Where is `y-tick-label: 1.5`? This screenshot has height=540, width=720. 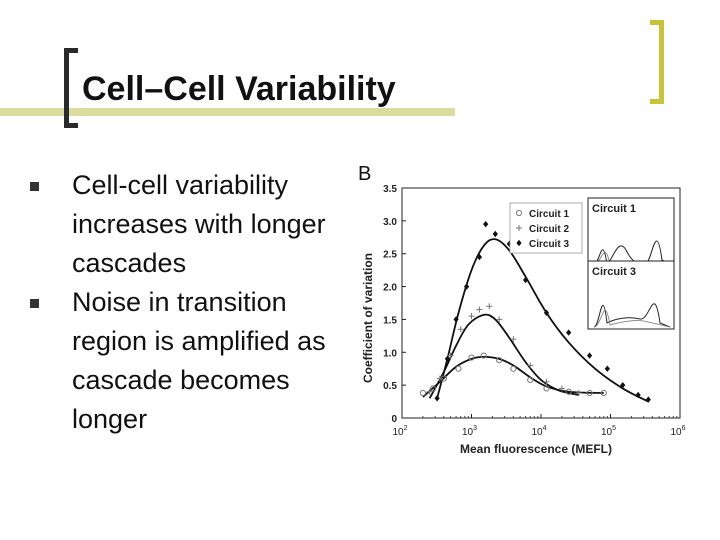
y-tick-label: 1.5 is located at coordinates (390, 320).